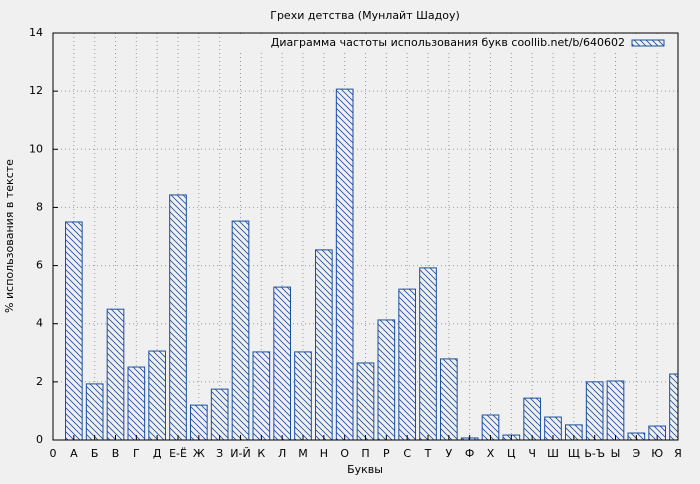  Describe the element at coordinates (240, 453) in the screenshot. I see `x-tick-label: И-Й` at that location.